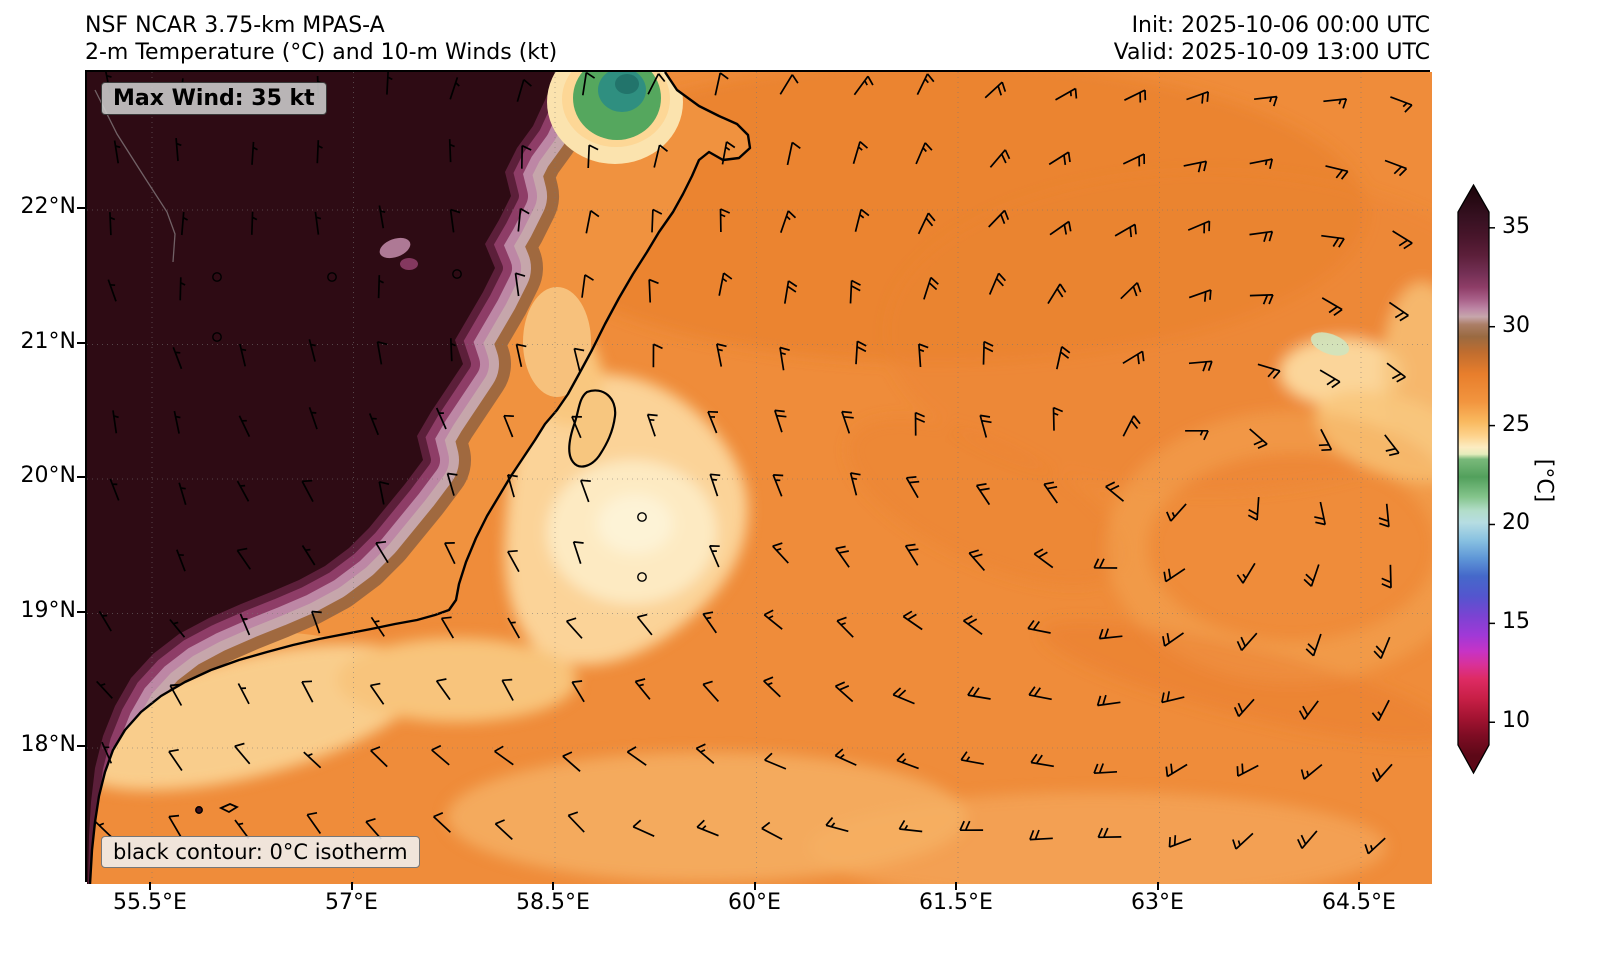 This screenshot has width=1619, height=964. What do you see at coordinates (1544, 480) in the screenshot?
I see `colorbar-unit-label: [°C]` at bounding box center [1544, 480].